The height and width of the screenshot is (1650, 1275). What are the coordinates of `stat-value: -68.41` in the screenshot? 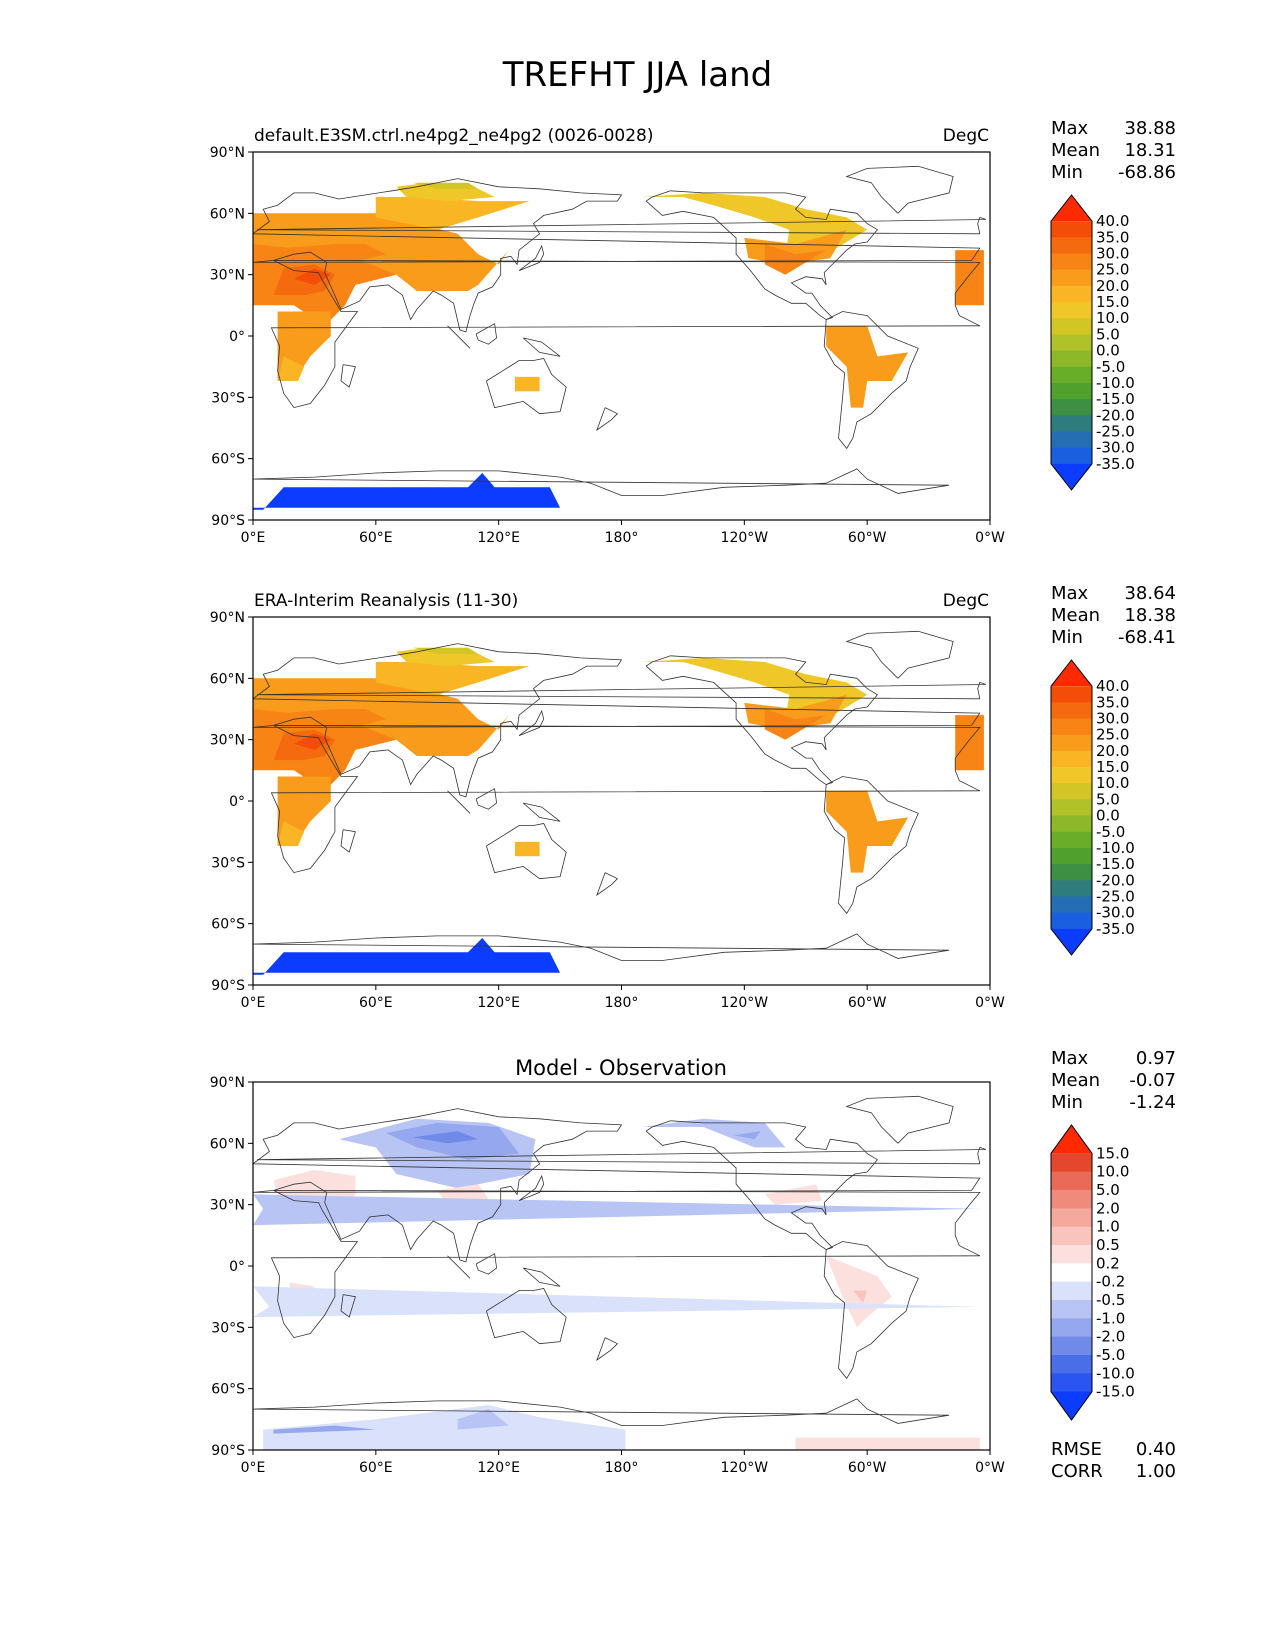 It's located at (1147, 637).